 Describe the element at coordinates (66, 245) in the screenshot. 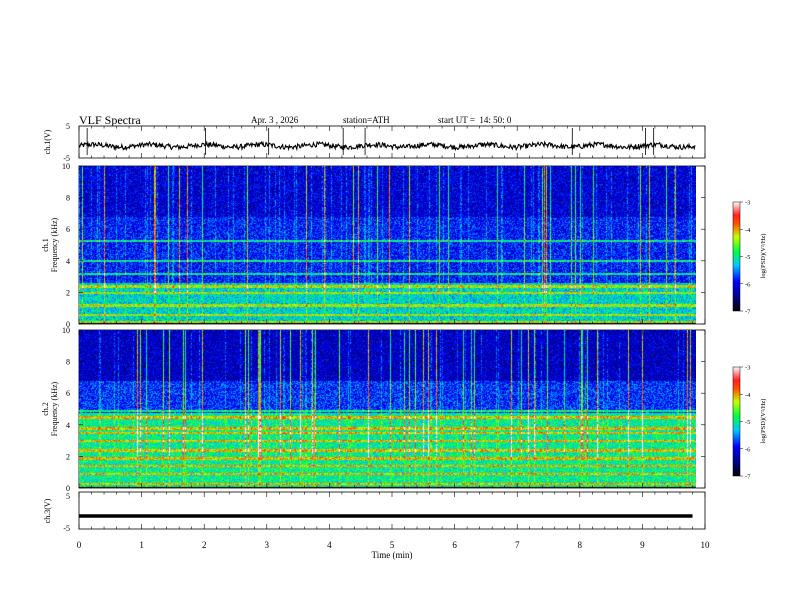

I see `ch1-frequency-tick-labels: 0 2 4 6 8 10` at that location.